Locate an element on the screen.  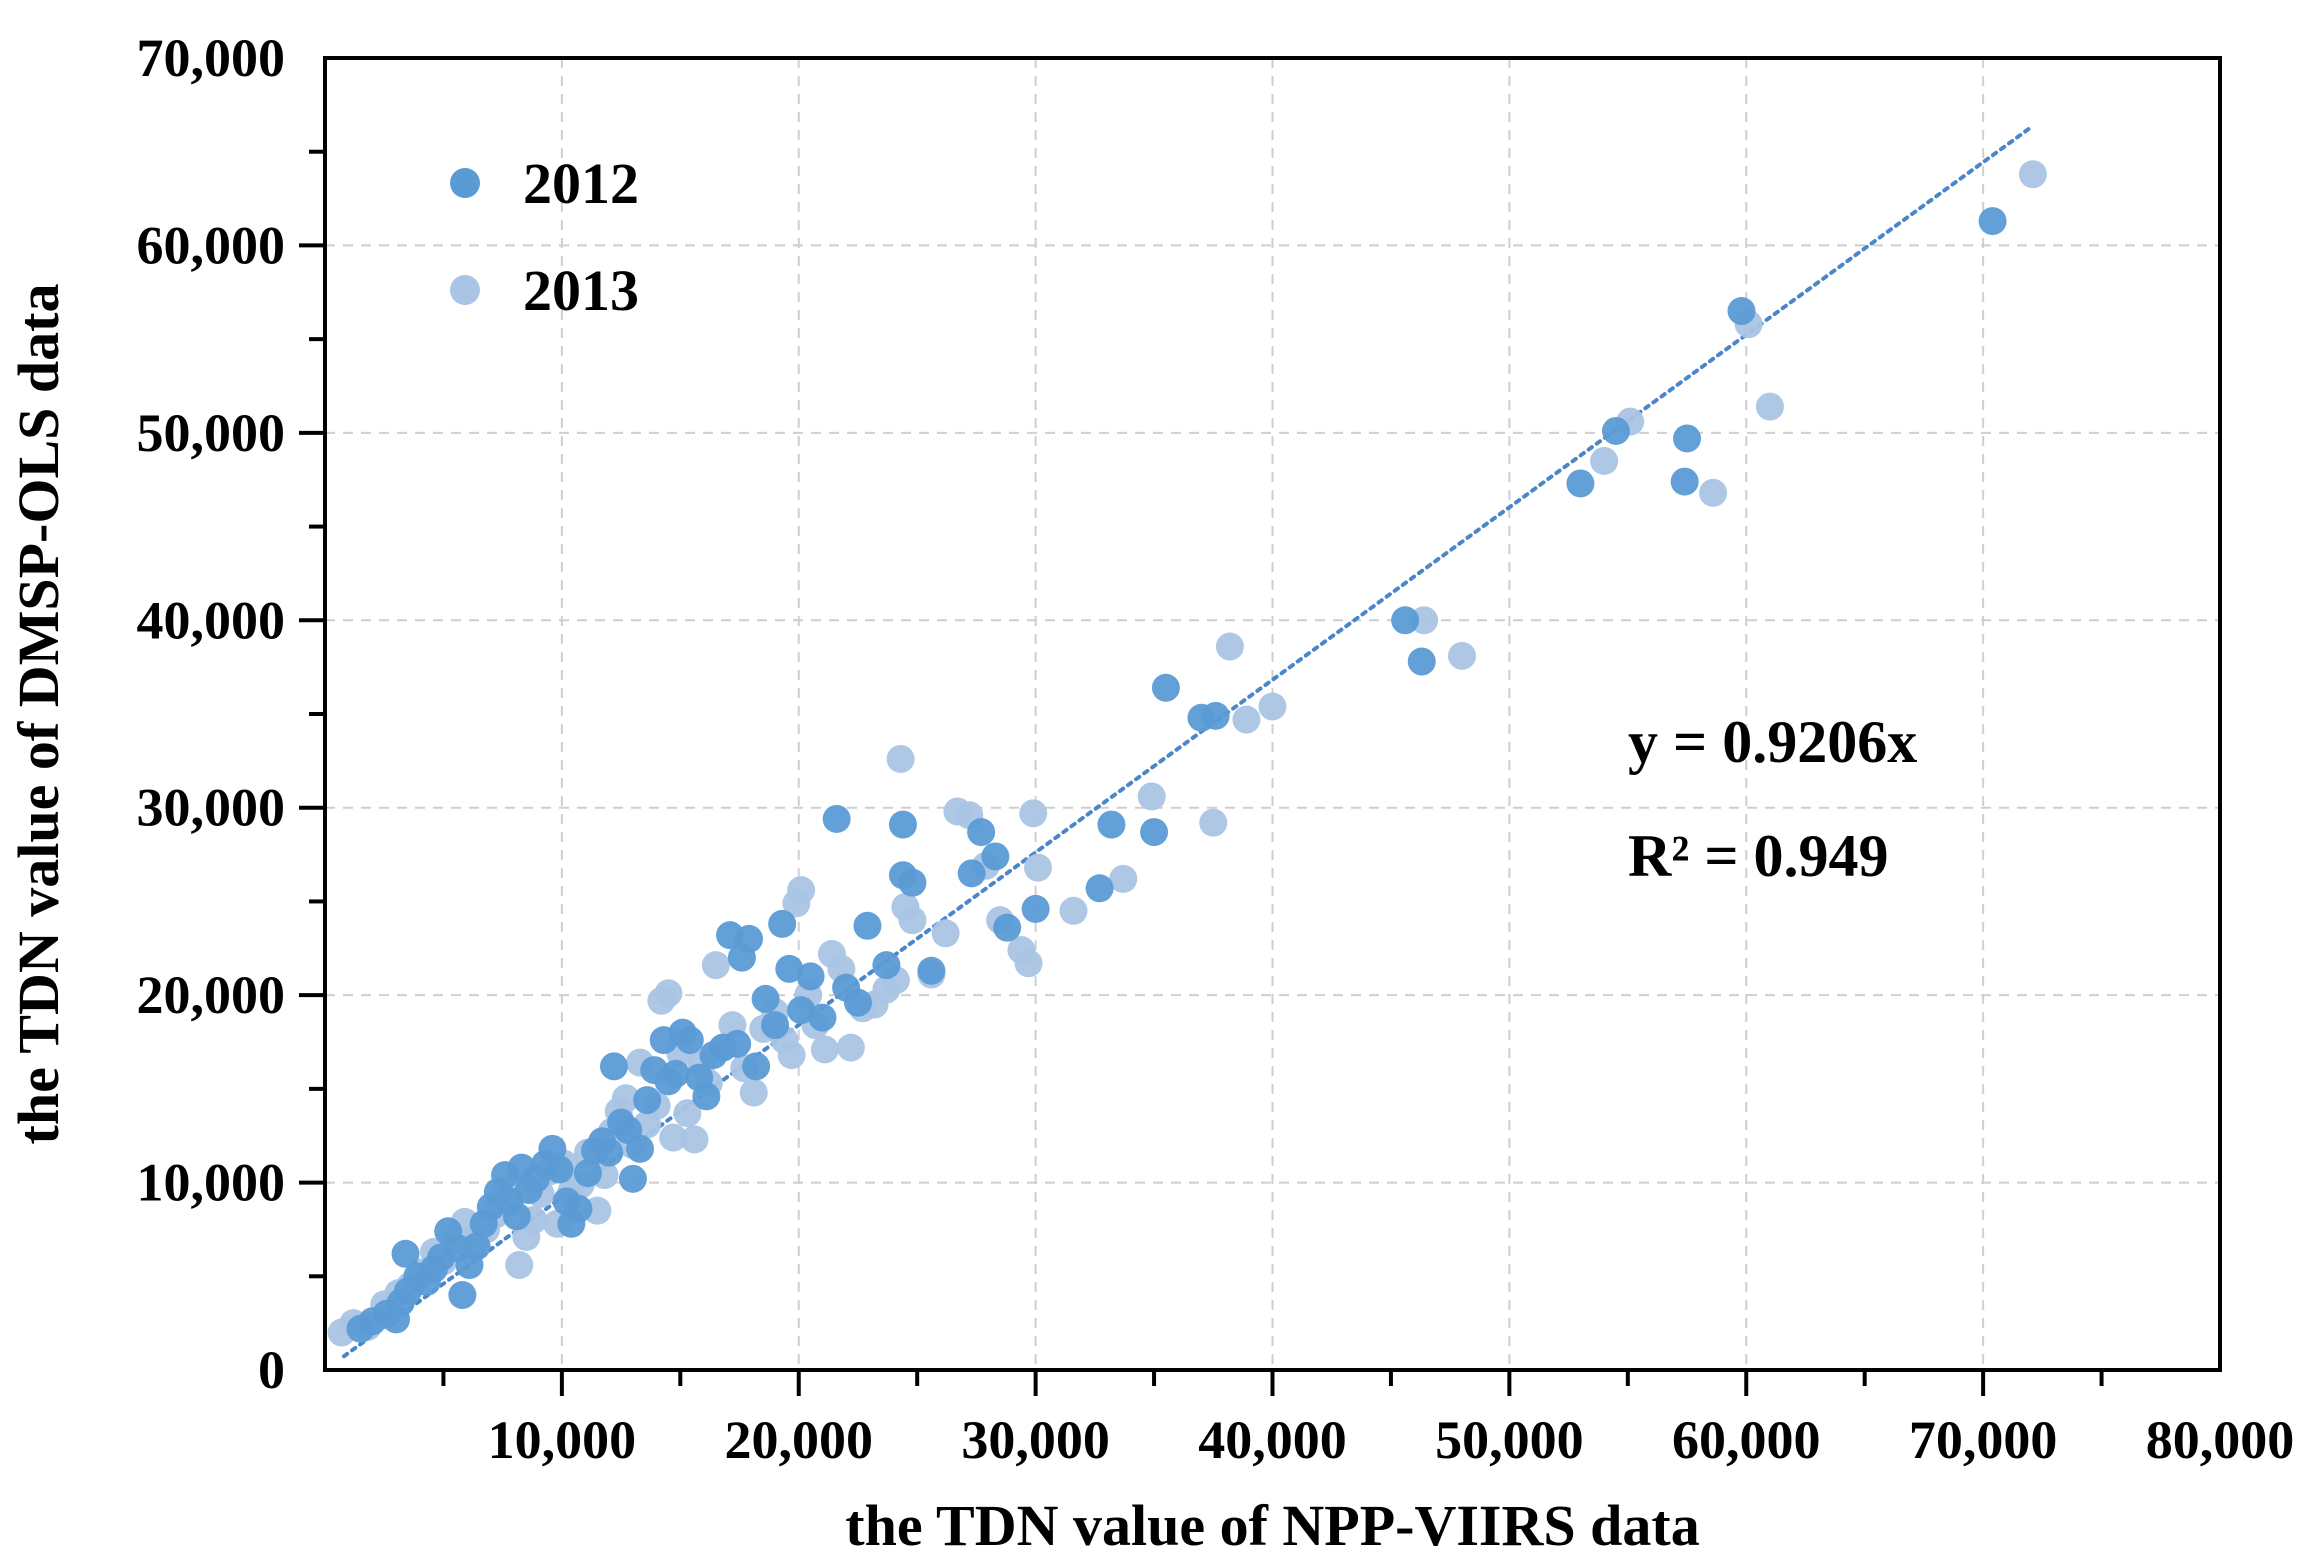
x-tick-label: 40,000 is located at coordinates (1272, 1440).